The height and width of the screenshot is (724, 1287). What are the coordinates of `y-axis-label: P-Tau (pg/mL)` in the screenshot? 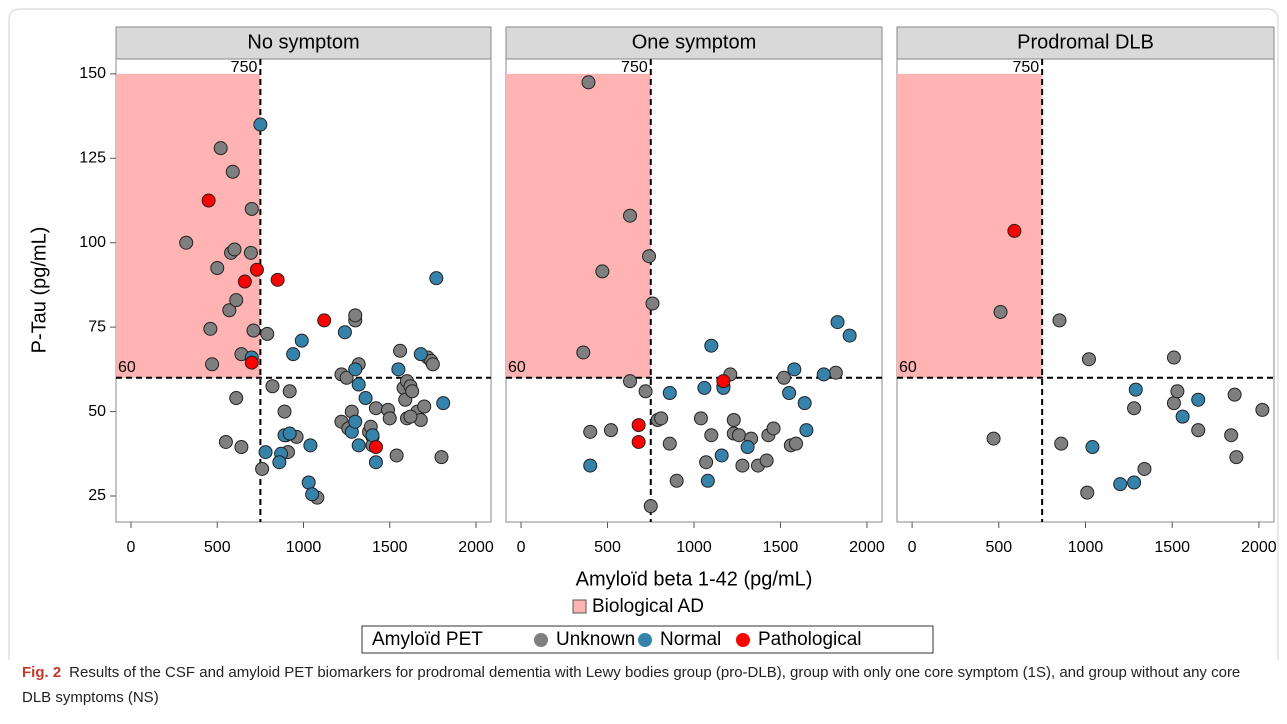 It's located at (39, 290).